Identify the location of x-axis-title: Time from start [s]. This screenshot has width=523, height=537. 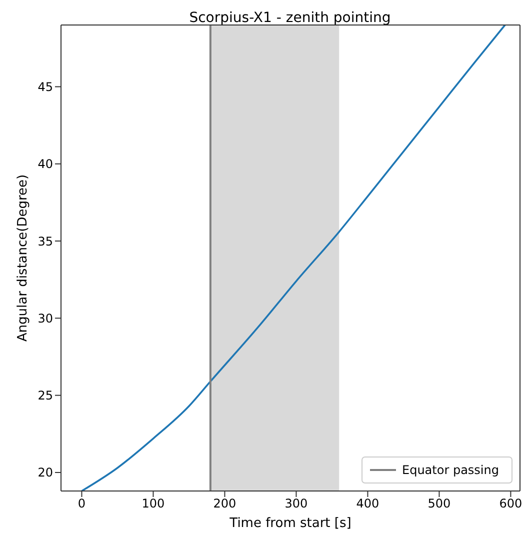
(290, 523).